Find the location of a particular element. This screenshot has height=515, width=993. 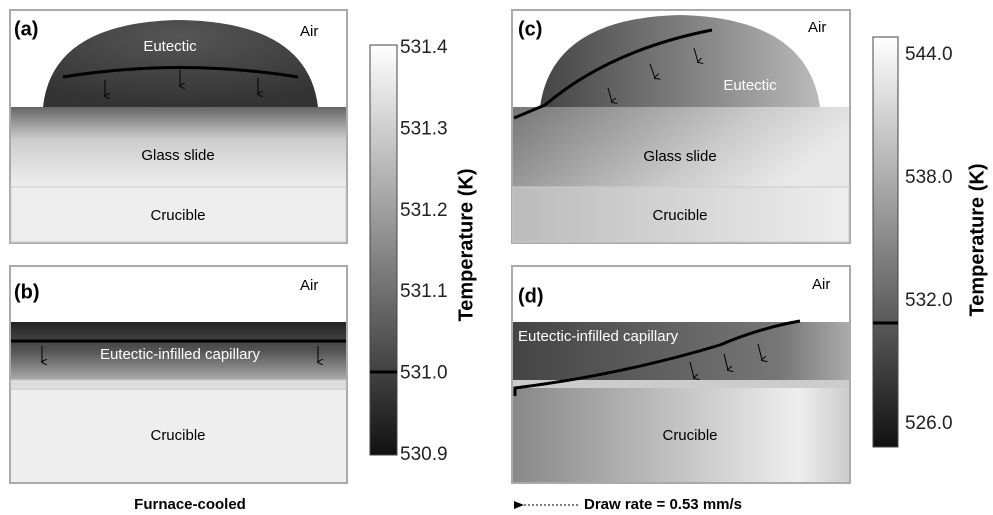

colorbar-tick-label: 544.0 is located at coordinates (929, 54).